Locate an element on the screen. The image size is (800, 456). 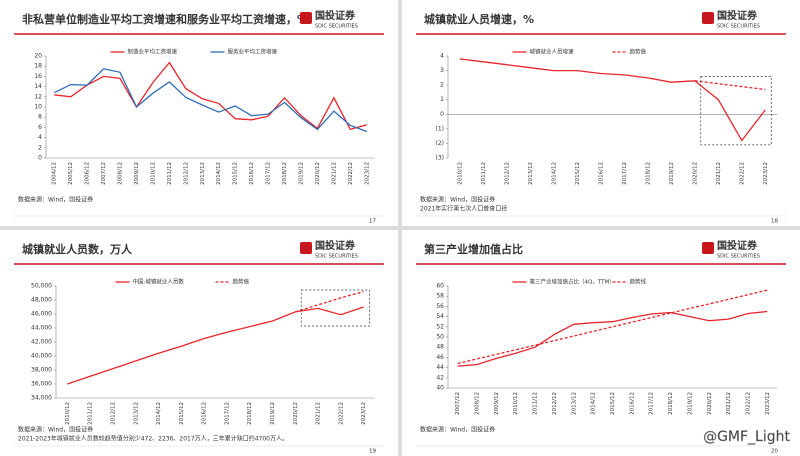
y-tick-label: 46 is located at coordinates (440, 357).